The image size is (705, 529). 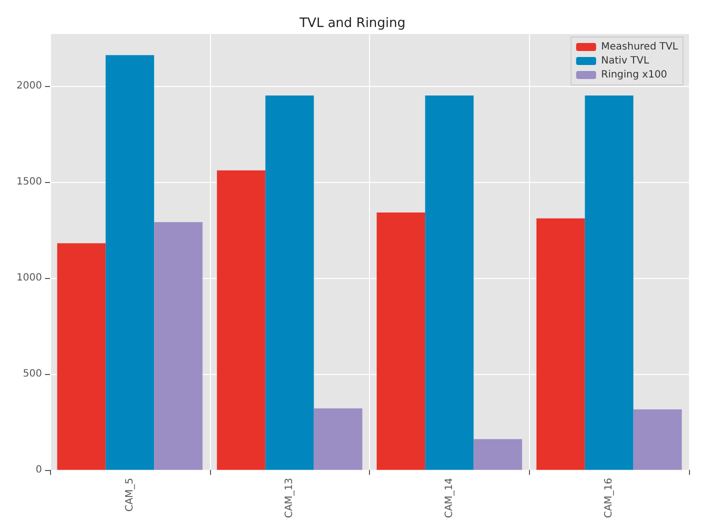 What do you see at coordinates (29, 182) in the screenshot?
I see `y-tick-label: 1500` at bounding box center [29, 182].